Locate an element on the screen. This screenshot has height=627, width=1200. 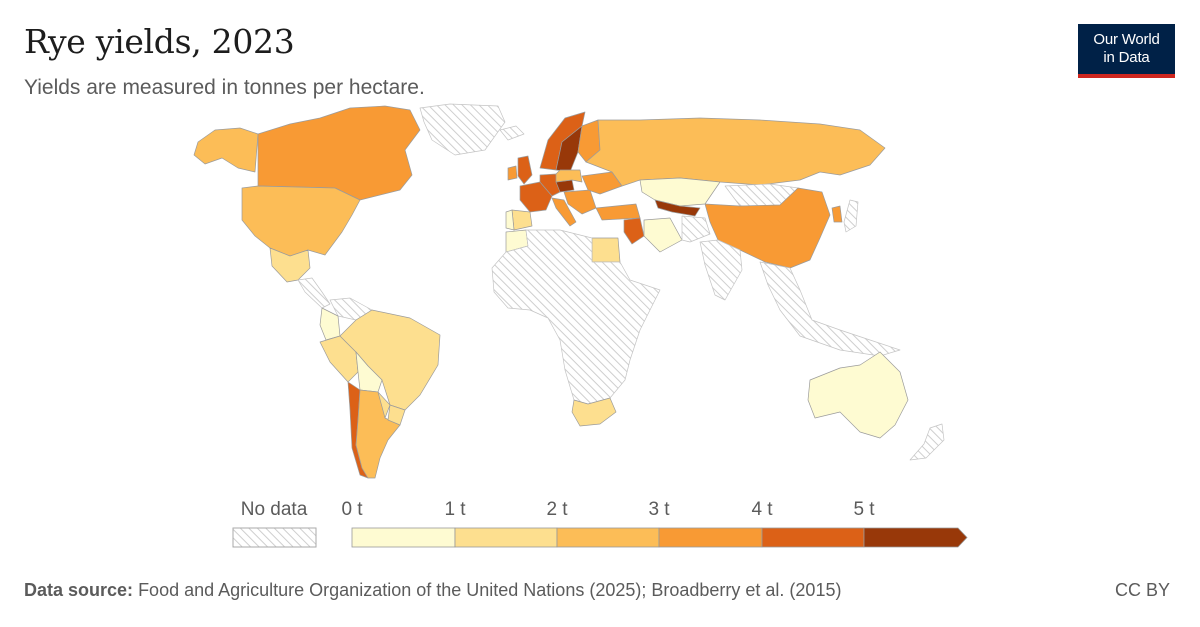
legend: No data 0 t 1 t 2 t 3 t 4 t 5 t is located at coordinates (600, 523).